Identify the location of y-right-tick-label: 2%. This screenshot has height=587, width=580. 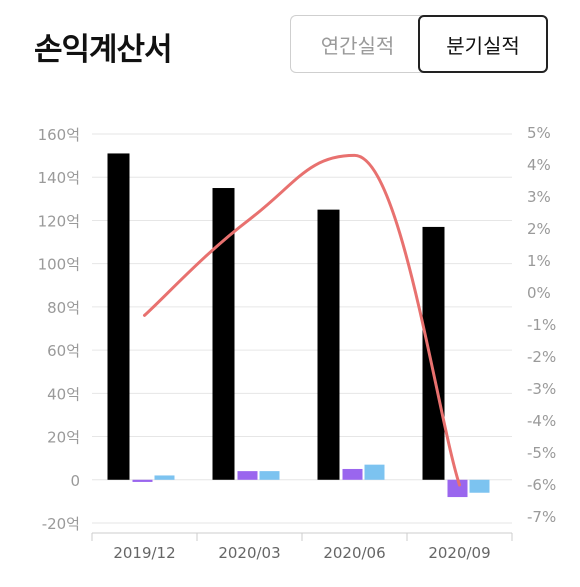
(539, 229).